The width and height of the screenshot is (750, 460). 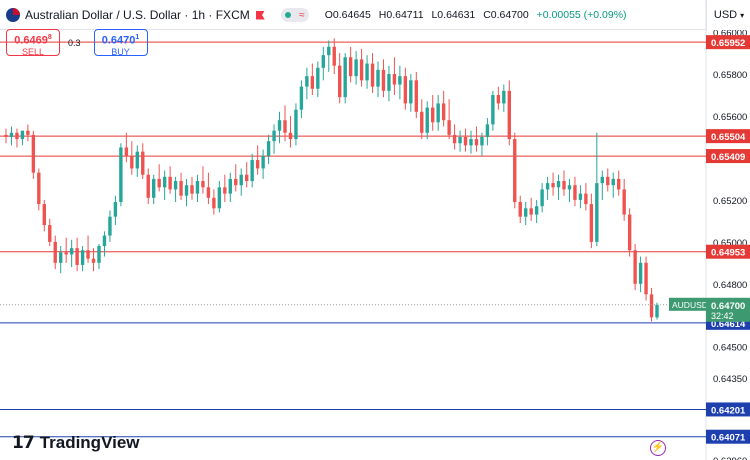 What do you see at coordinates (76, 443) in the screenshot?
I see `tradingview-logo: 17 TradingView` at bounding box center [76, 443].